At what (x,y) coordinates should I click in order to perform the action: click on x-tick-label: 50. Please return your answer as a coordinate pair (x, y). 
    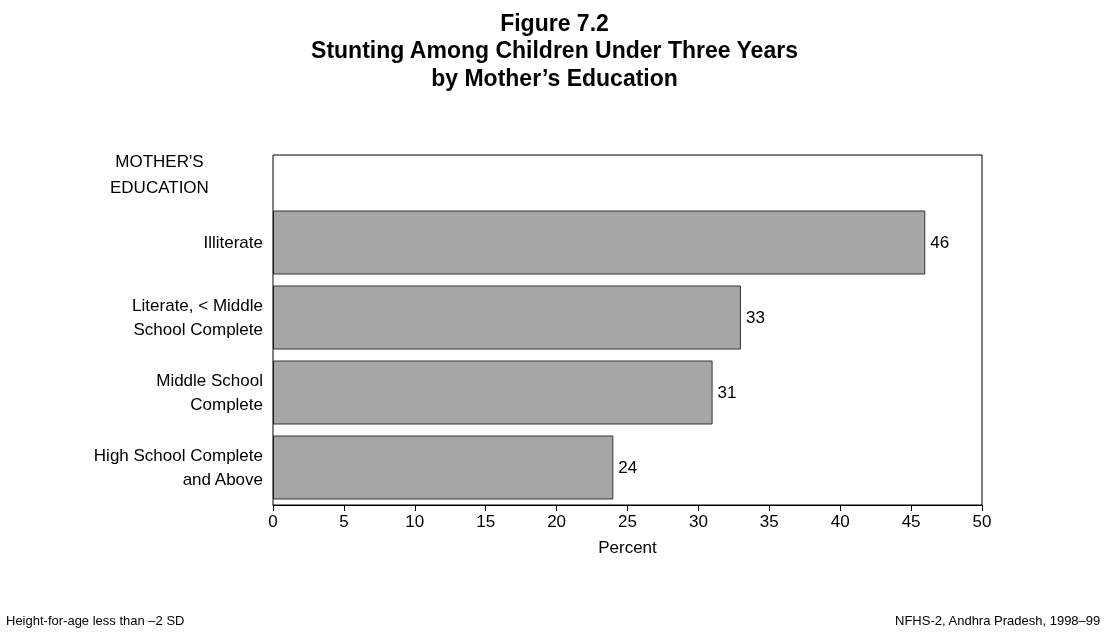
    Looking at the image, I should click on (982, 521).